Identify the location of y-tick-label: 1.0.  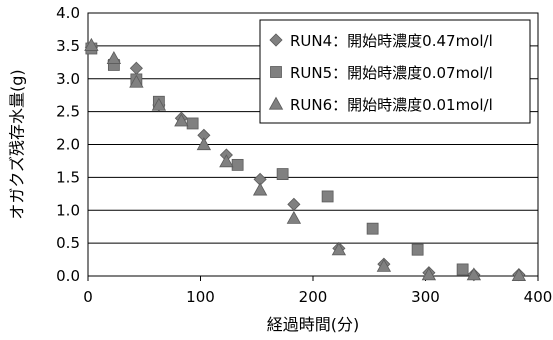
(68, 210).